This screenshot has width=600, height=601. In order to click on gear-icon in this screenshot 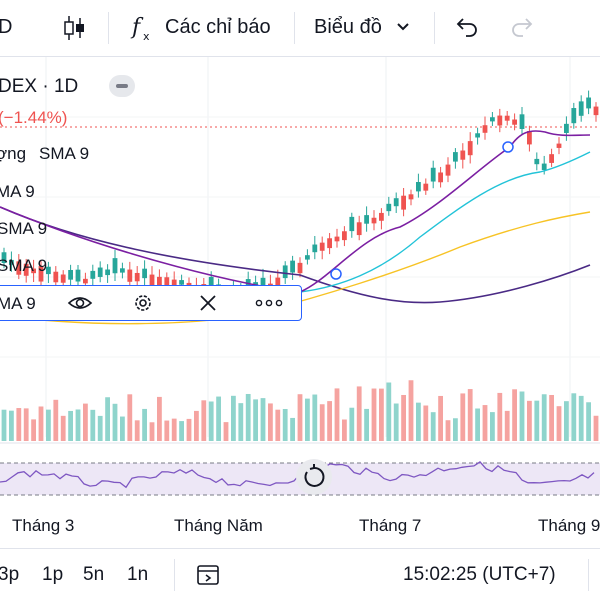, I will do `click(143, 303)`.